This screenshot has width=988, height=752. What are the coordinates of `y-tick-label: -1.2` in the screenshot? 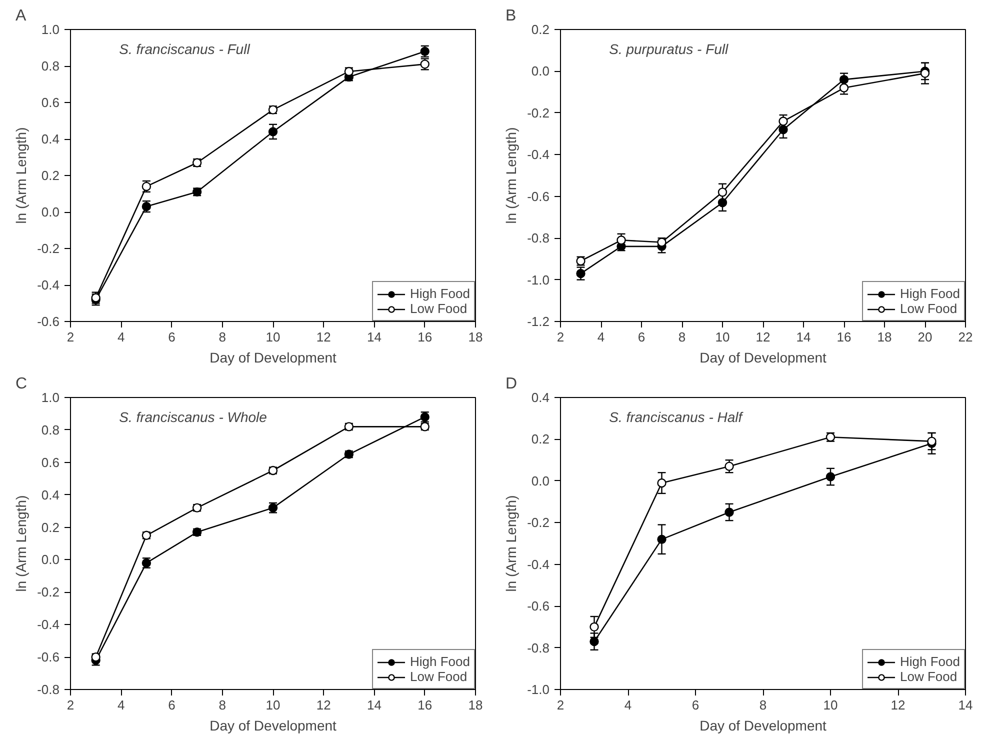 It's located at (538, 321).